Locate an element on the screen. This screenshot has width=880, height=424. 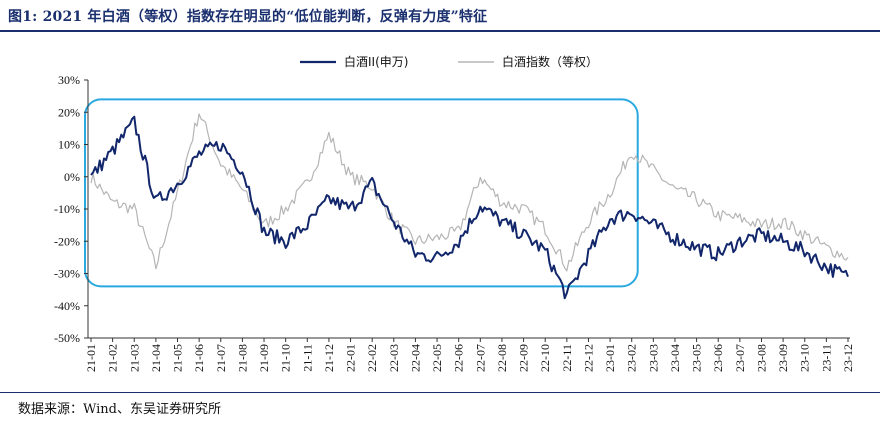
data-source-note: 数据来源：Wind、东吴证券研究所 is located at coordinates (119, 409).